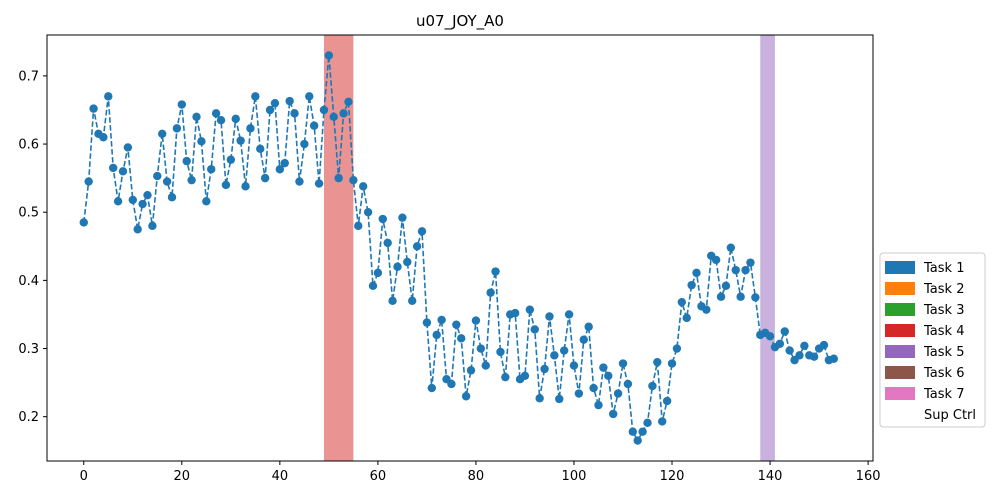 The image size is (1000, 500). I want to click on y-tick-label: 0.2, so click(28, 417).